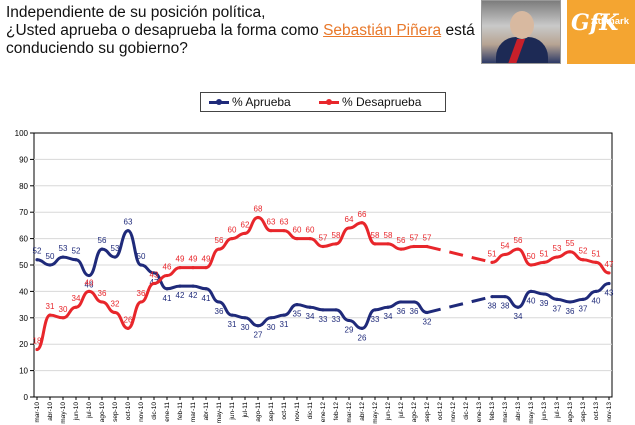  What do you see at coordinates (240, 39) in the screenshot?
I see `title-line3: está conduciendo su gobierno?` at bounding box center [240, 39].